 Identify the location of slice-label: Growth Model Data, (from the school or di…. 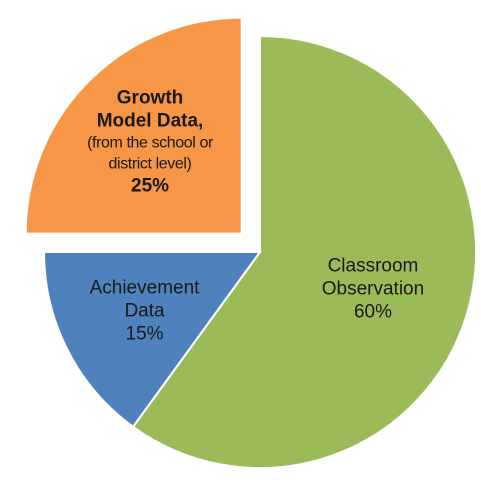
(150, 142).